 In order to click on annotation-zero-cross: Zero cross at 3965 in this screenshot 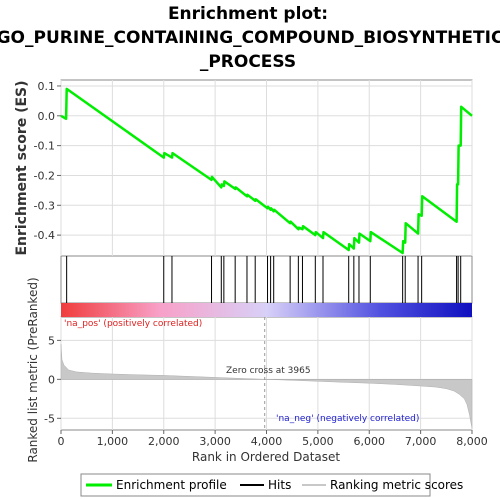, I will do `click(268, 371)`.